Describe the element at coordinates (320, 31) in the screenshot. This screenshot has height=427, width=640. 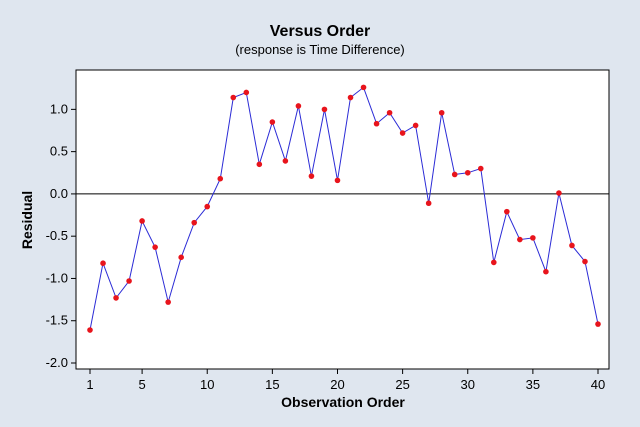
I see `chart-title: Versus Order` at that location.